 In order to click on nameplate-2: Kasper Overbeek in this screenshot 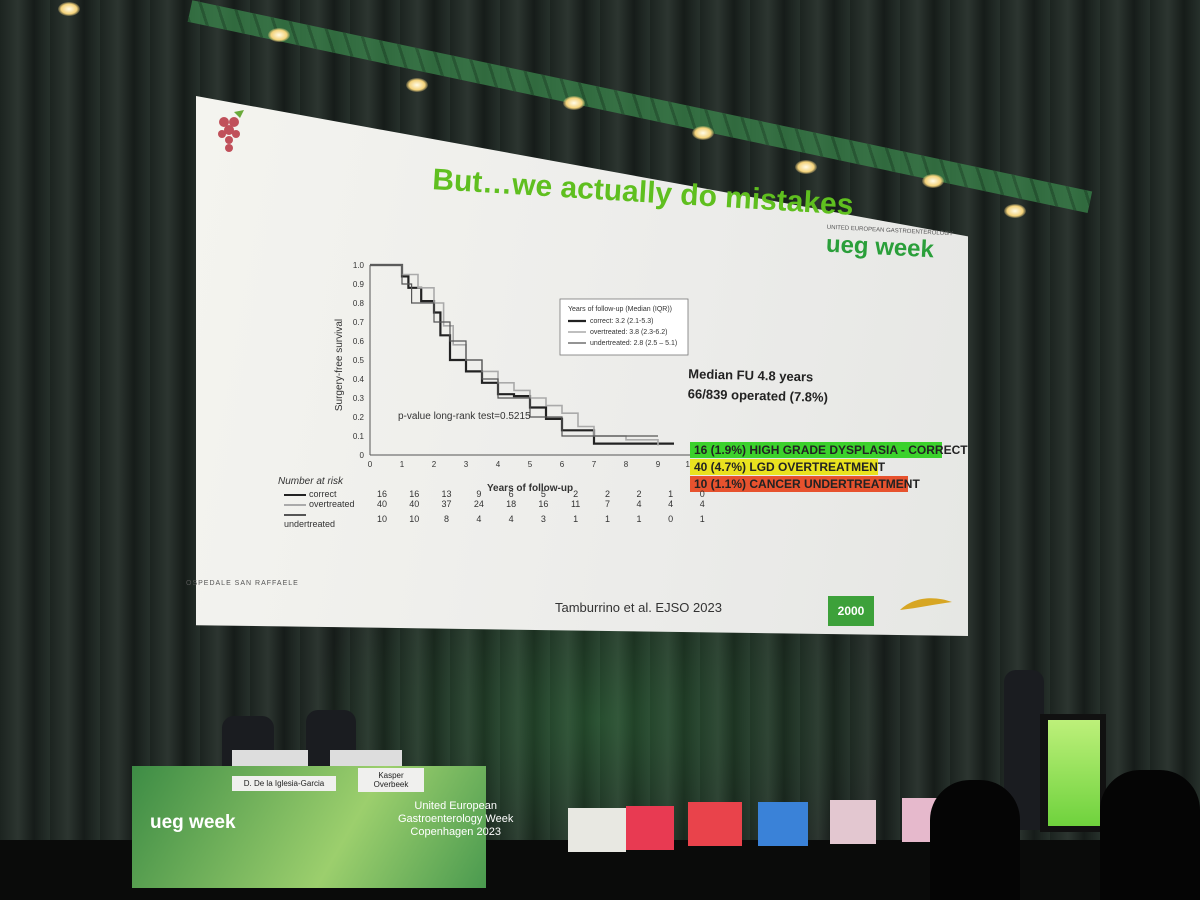, I will do `click(391, 780)`.